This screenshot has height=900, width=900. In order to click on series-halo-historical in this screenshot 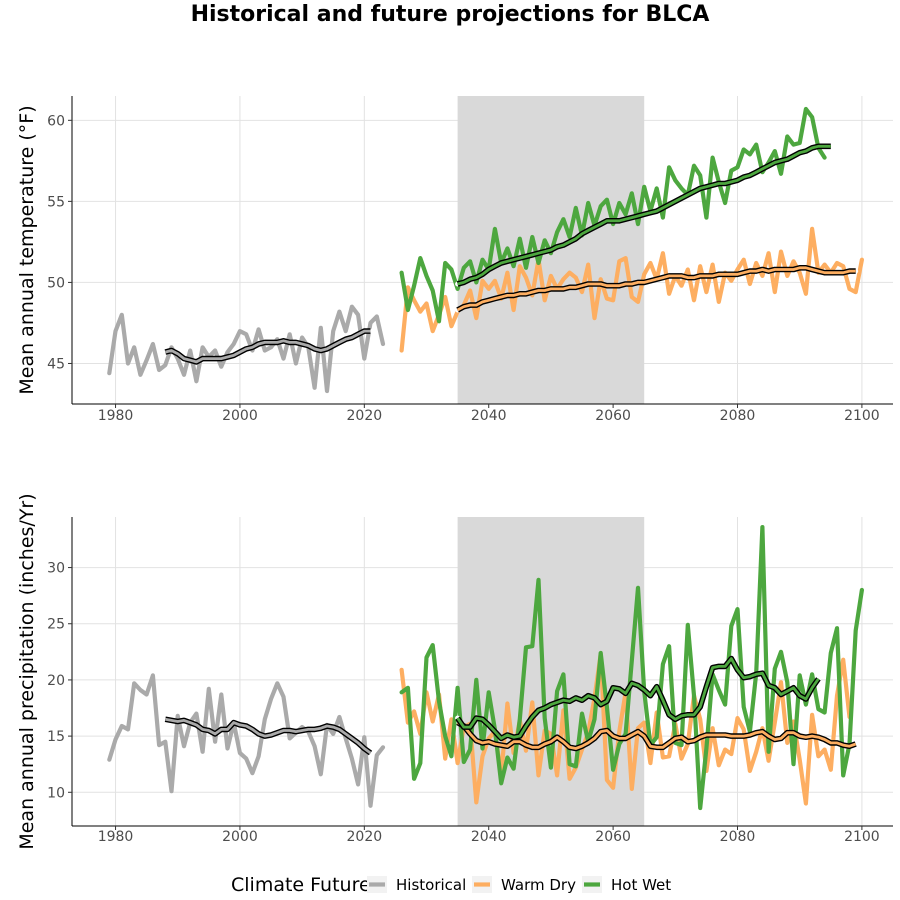, I will do `click(267, 346)`.